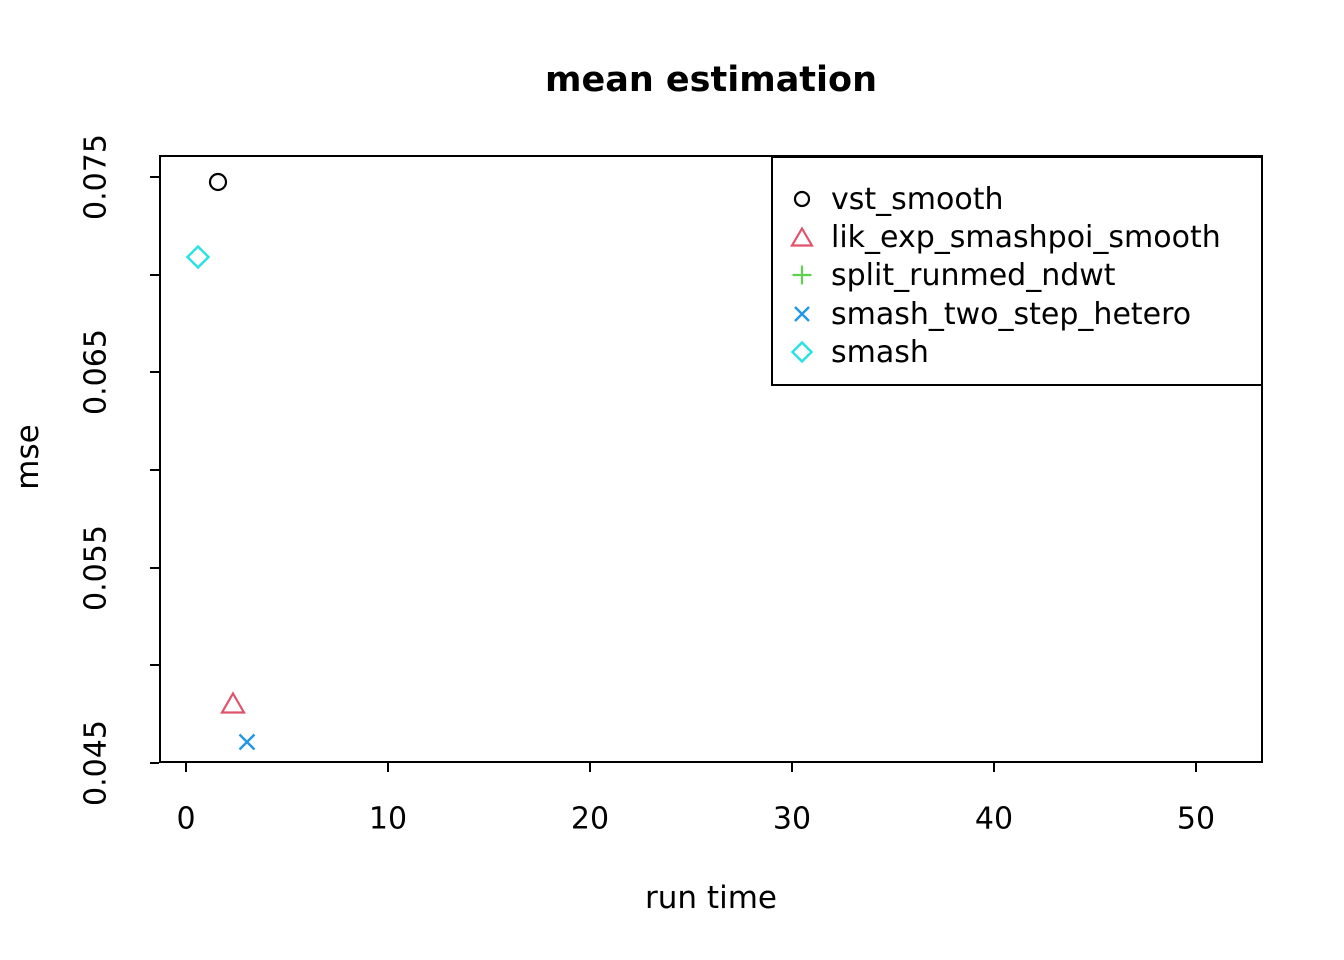  Describe the element at coordinates (917, 199) in the screenshot. I see `legend-label: vst_smooth` at that location.